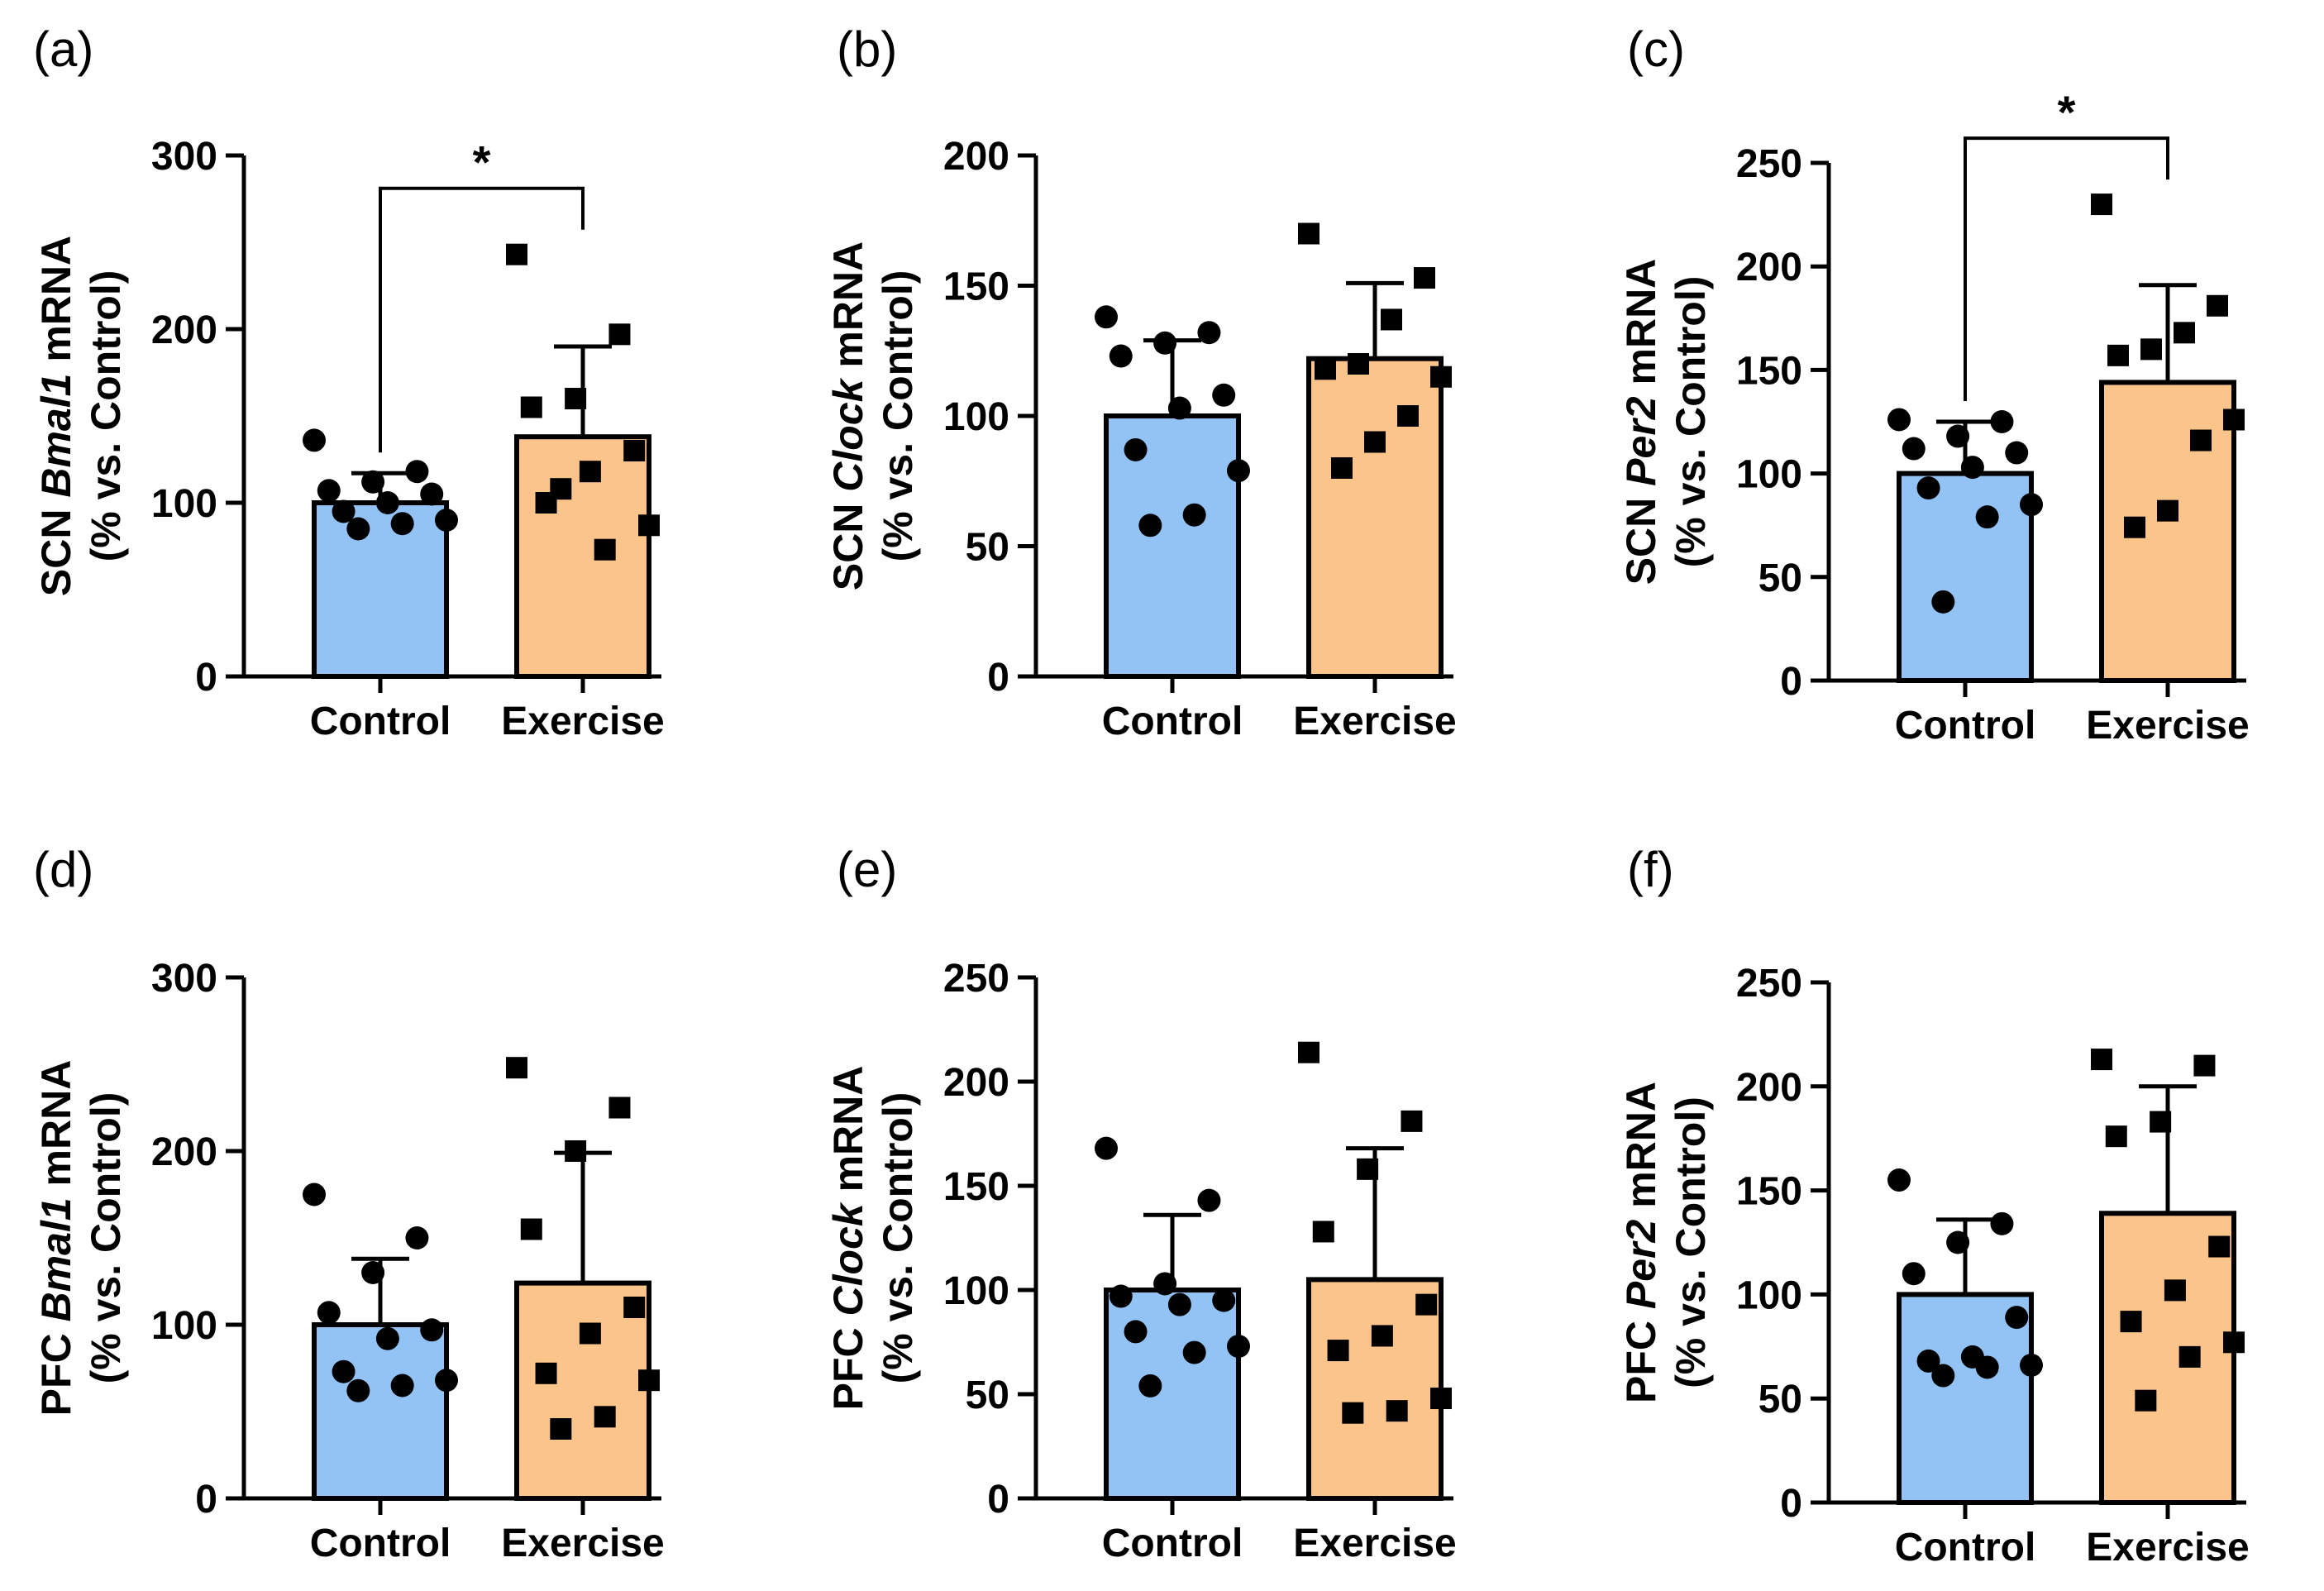 Image resolution: width=2324 pixels, height=1591 pixels. Describe the element at coordinates (867, 49) in the screenshot. I see `panel-label: (b)` at that location.